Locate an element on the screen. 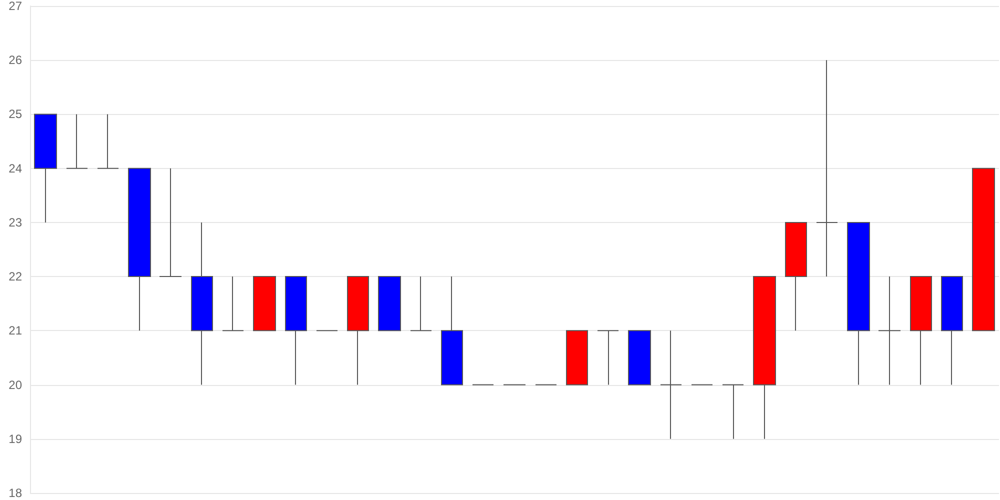 The width and height of the screenshot is (1000, 500). y-tick-label: 25 is located at coordinates (15, 114).